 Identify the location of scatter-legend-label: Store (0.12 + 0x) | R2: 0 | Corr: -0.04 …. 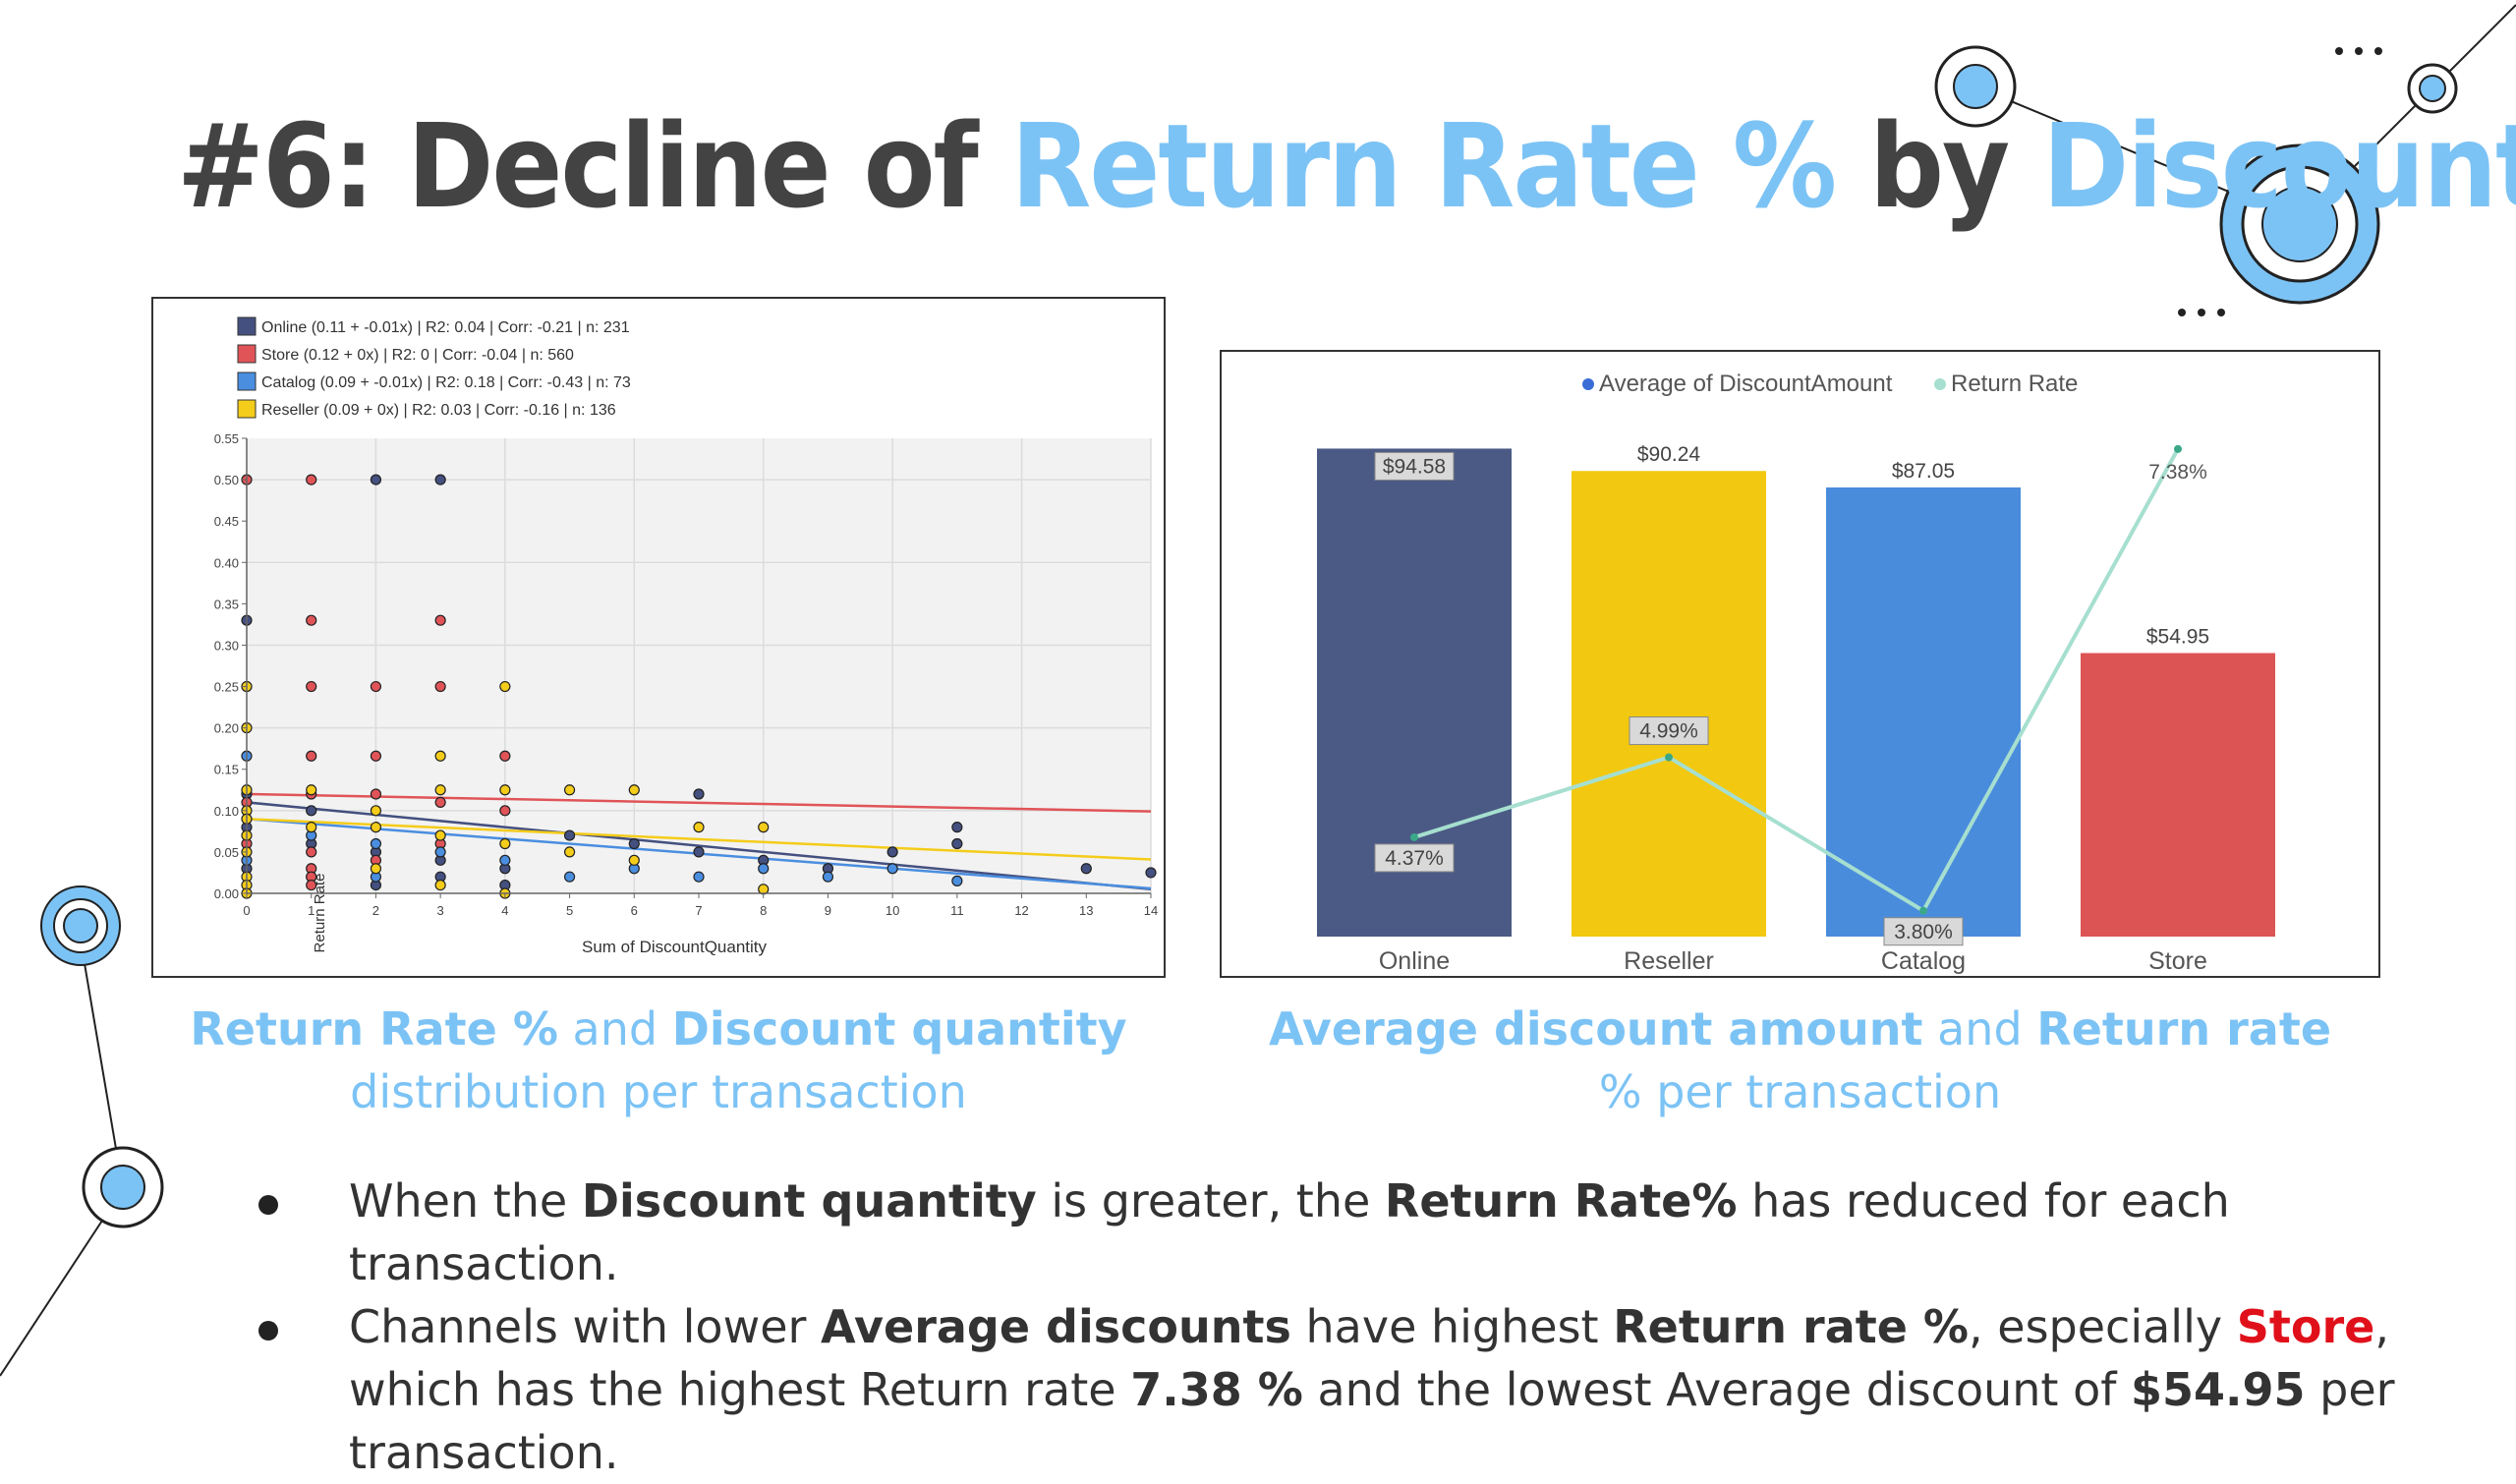
(417, 355).